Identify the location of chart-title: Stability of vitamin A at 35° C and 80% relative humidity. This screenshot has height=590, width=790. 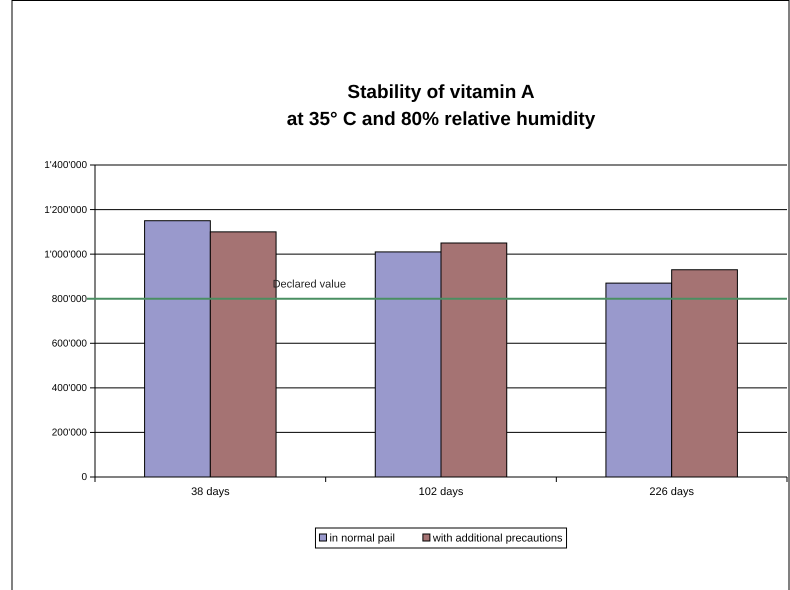
(441, 106).